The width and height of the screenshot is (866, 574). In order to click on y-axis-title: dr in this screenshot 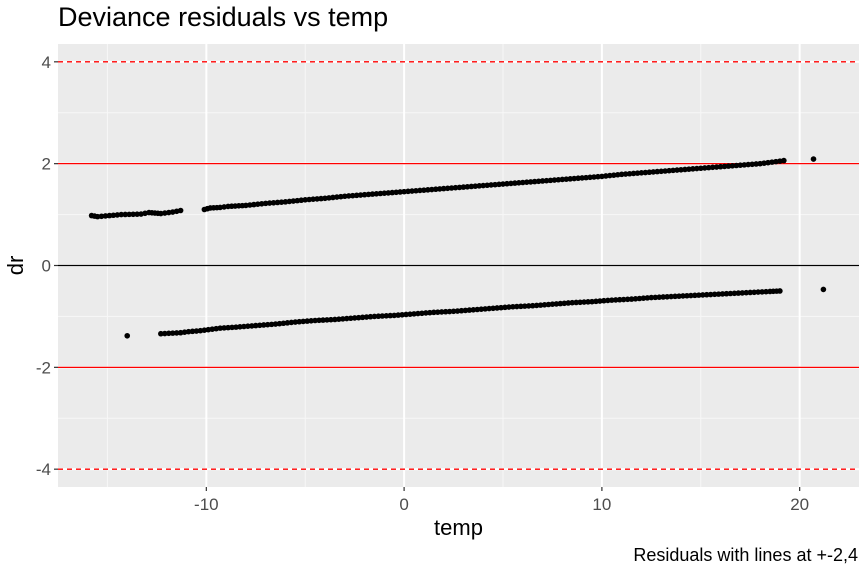, I will do `click(15, 266)`.